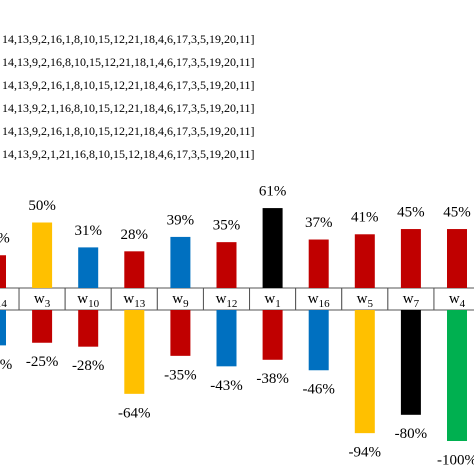 This screenshot has height=474, width=474. I want to click on value-label: -80%, so click(411, 434).